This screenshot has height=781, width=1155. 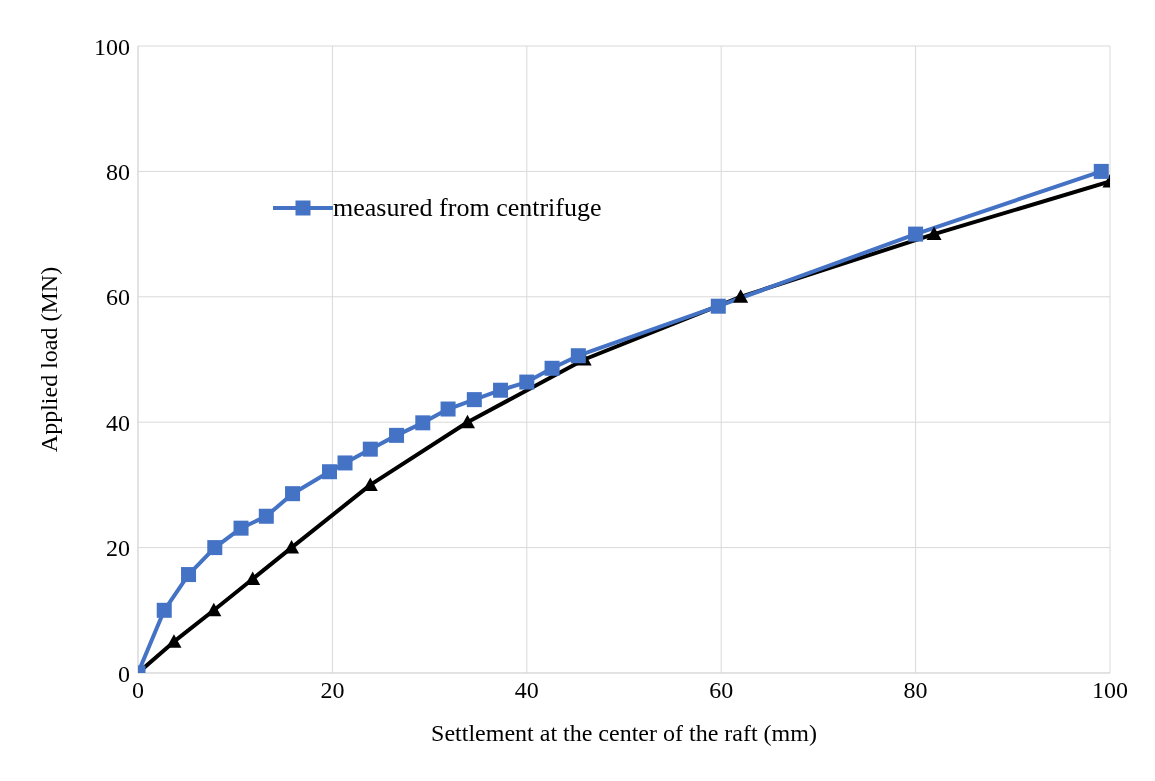 What do you see at coordinates (48, 359) in the screenshot?
I see `y-axis-title: Applied load (MN)` at bounding box center [48, 359].